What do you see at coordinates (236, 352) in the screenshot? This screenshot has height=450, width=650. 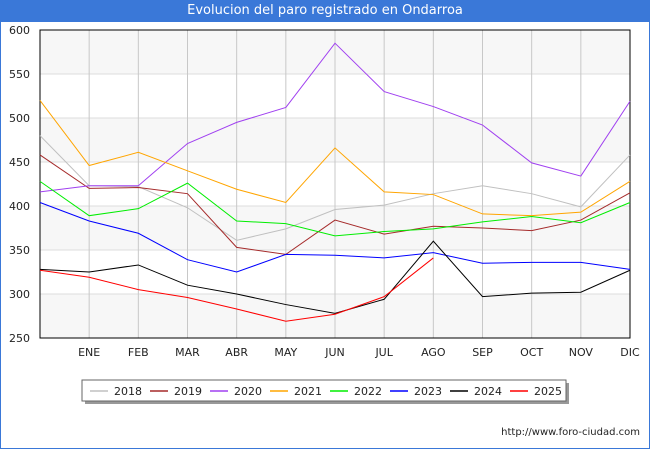 I see `x-tick-label: ABR` at bounding box center [236, 352].